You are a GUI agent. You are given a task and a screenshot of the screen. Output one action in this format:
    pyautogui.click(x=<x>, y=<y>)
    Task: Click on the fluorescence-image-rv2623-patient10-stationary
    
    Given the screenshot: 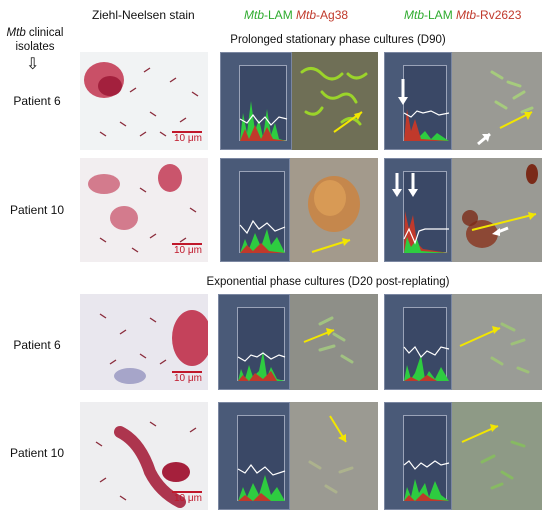 What is the action you would take?
    pyautogui.click(x=497, y=210)
    